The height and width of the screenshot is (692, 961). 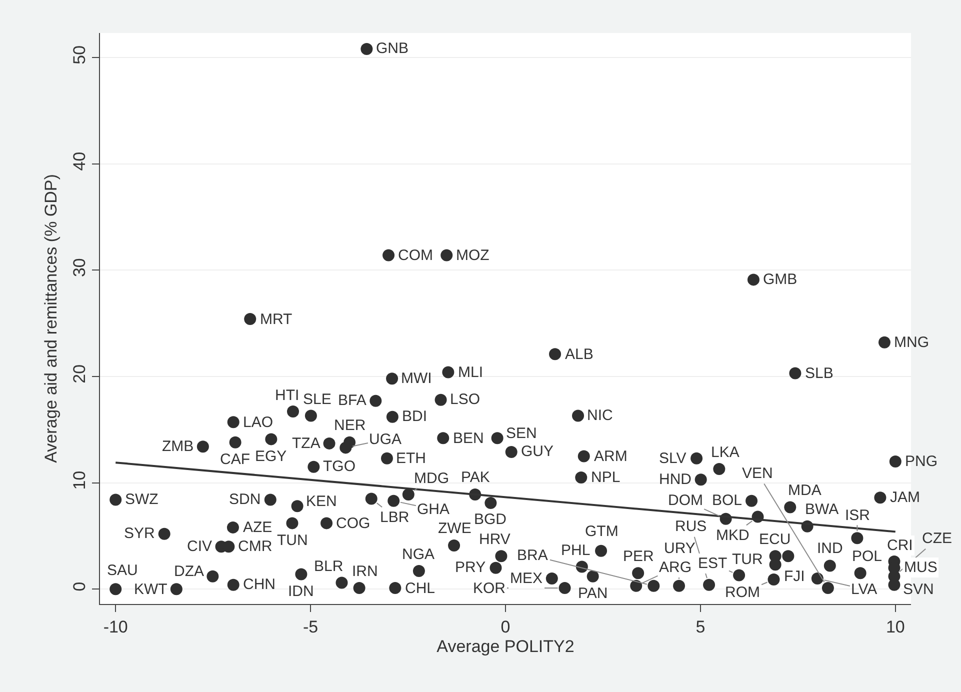 What do you see at coordinates (271, 456) in the screenshot?
I see `annotation: EGY` at bounding box center [271, 456].